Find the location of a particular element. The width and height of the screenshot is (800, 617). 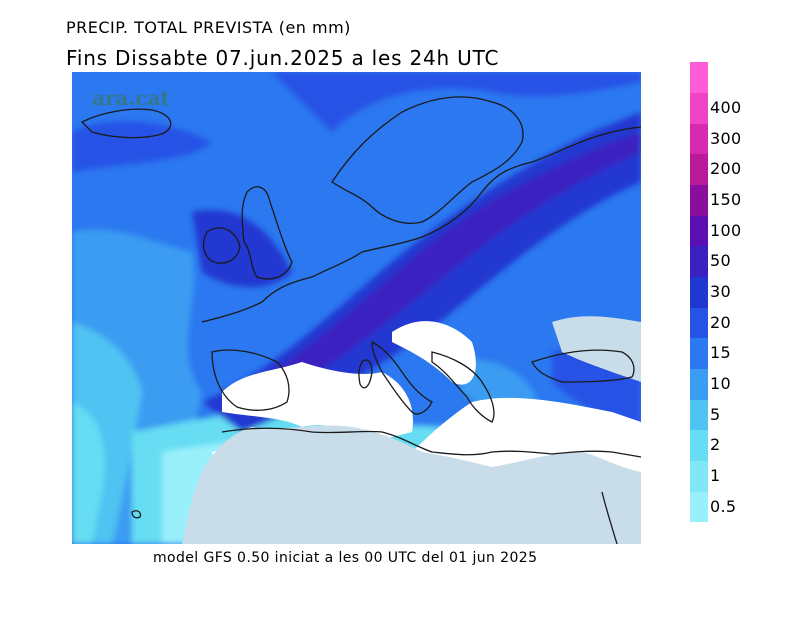

legend-label: 200 is located at coordinates (726, 169).